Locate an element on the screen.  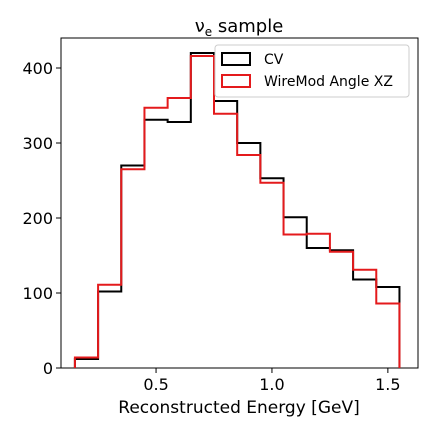
legend: CV WireMod Angle XZ is located at coordinates (312, 71).